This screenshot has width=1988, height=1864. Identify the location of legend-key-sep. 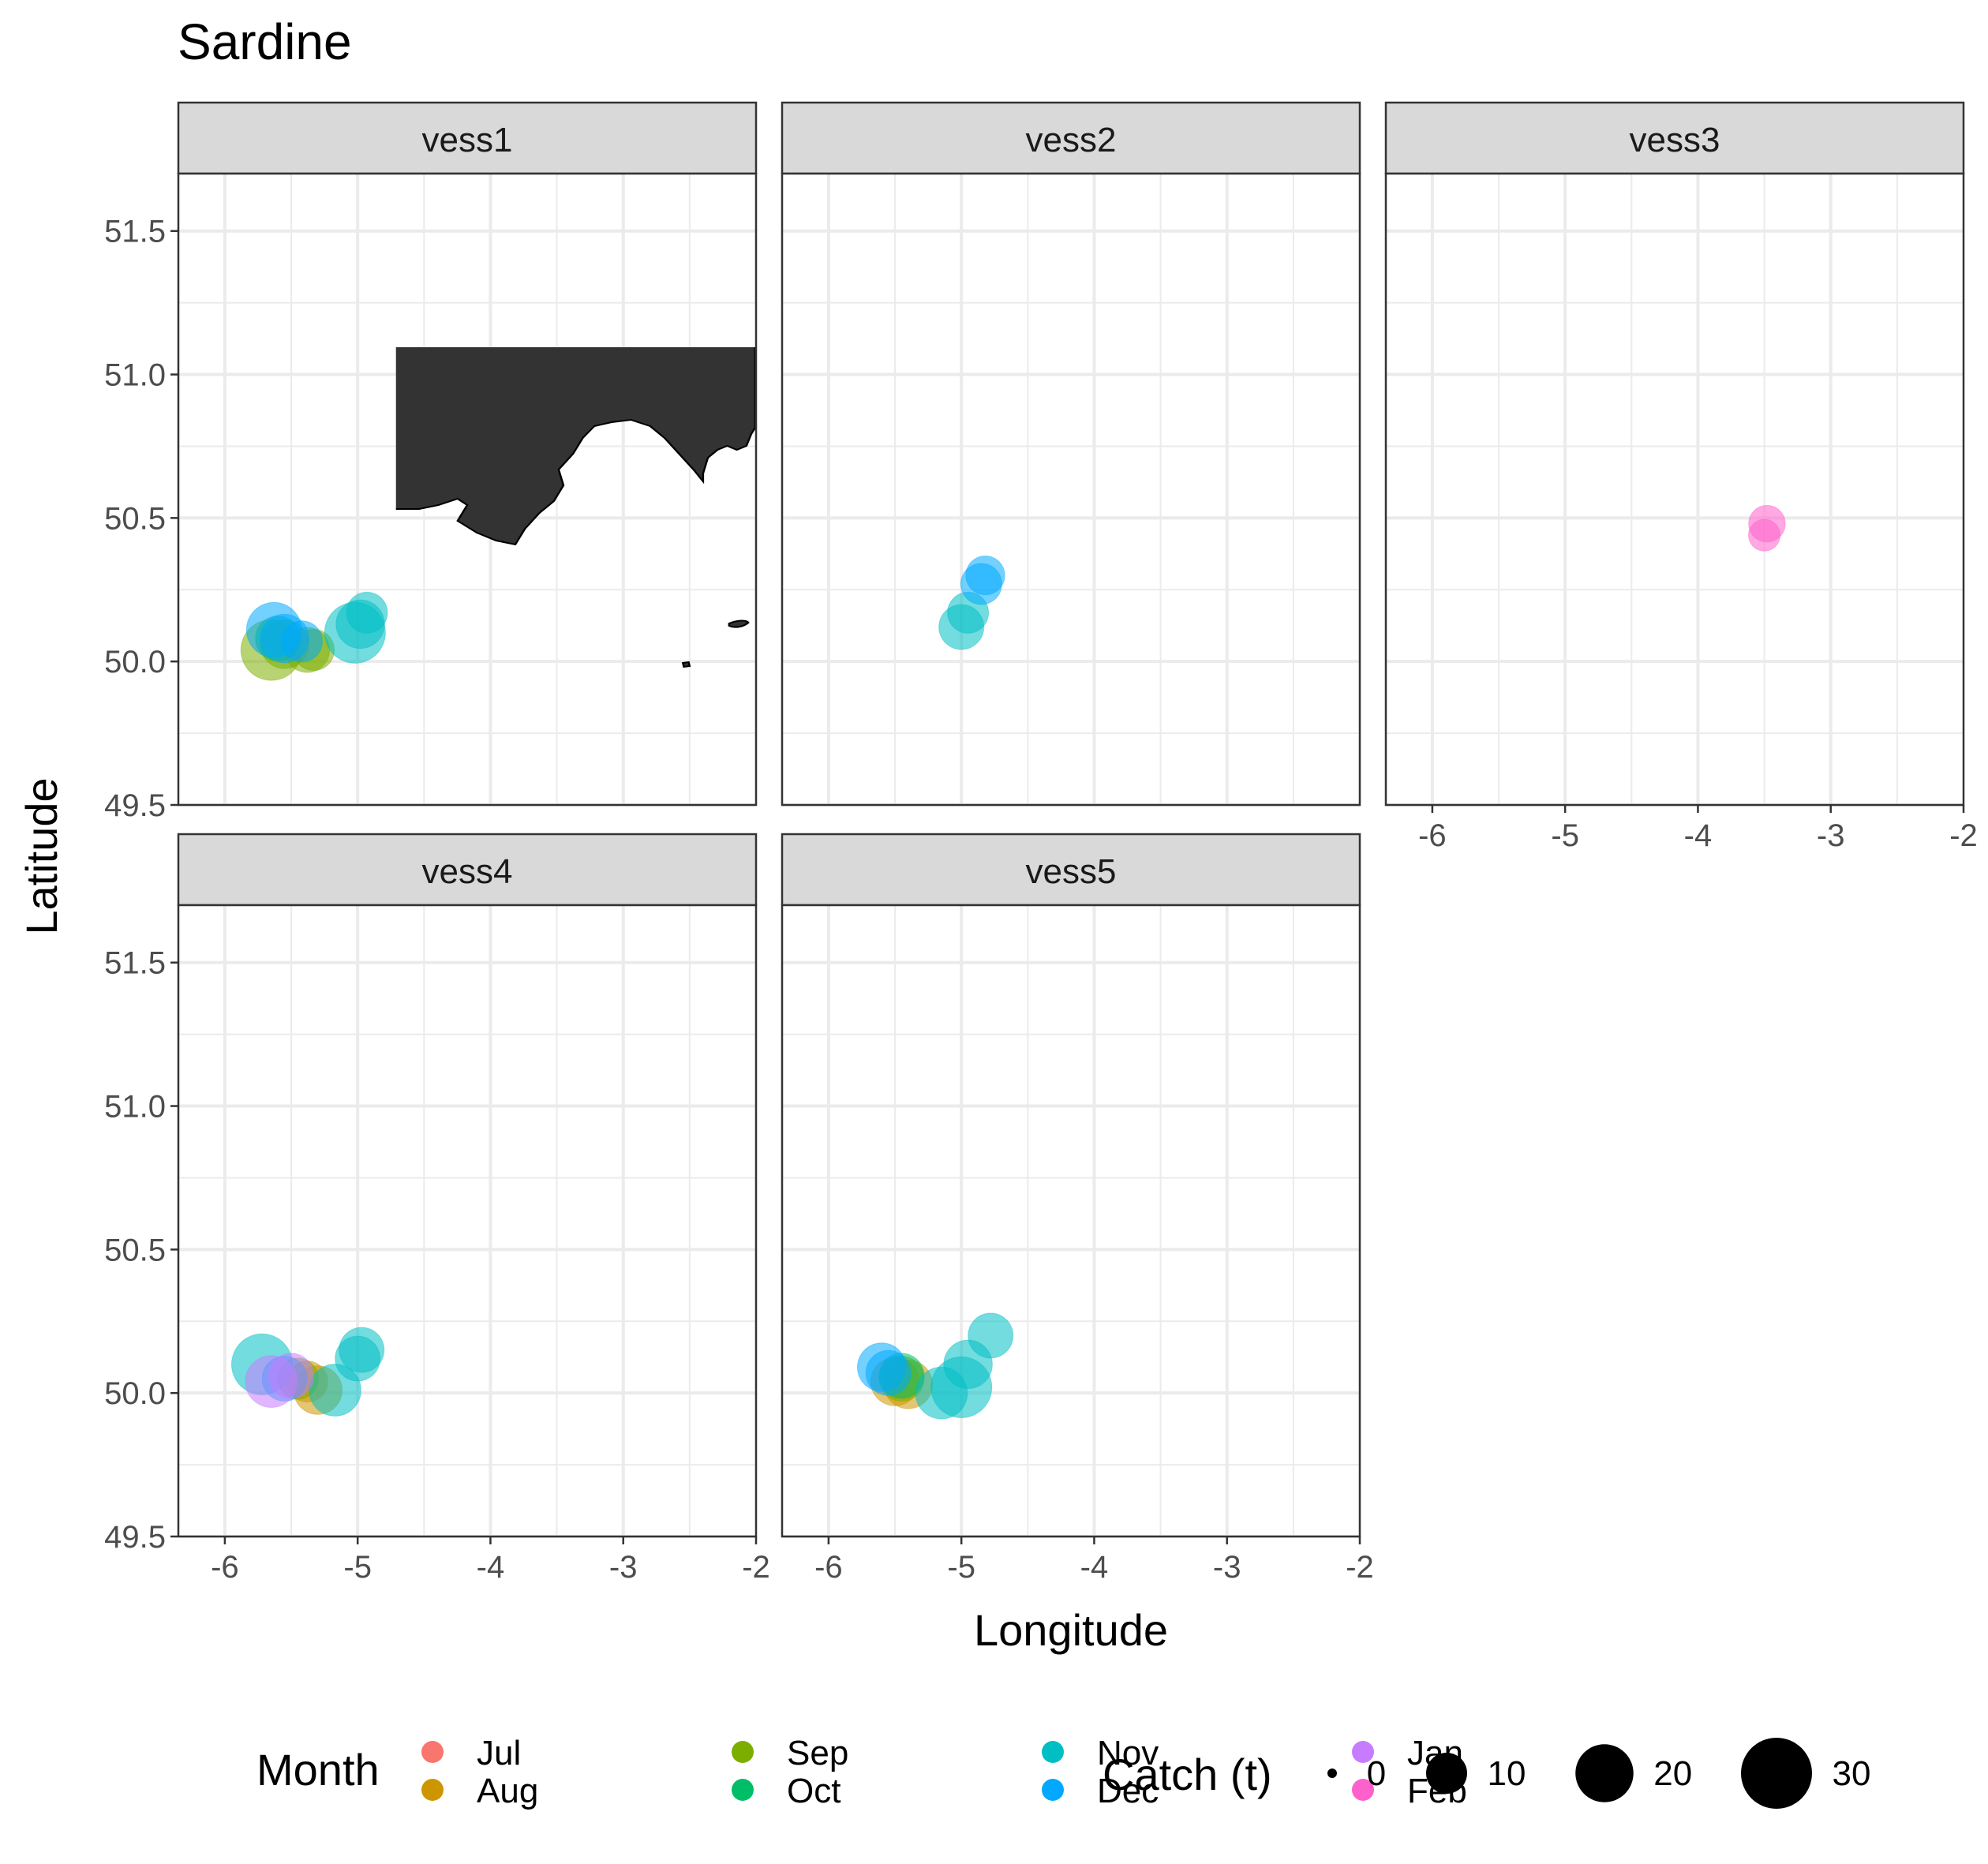
(743, 1752).